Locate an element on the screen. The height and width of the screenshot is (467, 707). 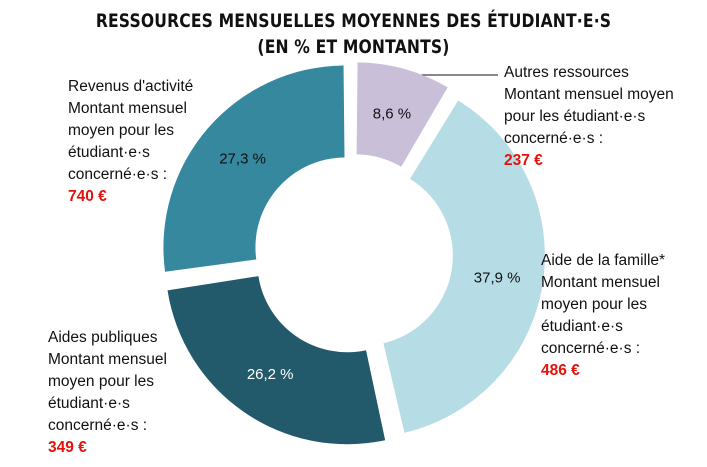
label-famille-line4: étudiant·e·s is located at coordinates (582, 326).